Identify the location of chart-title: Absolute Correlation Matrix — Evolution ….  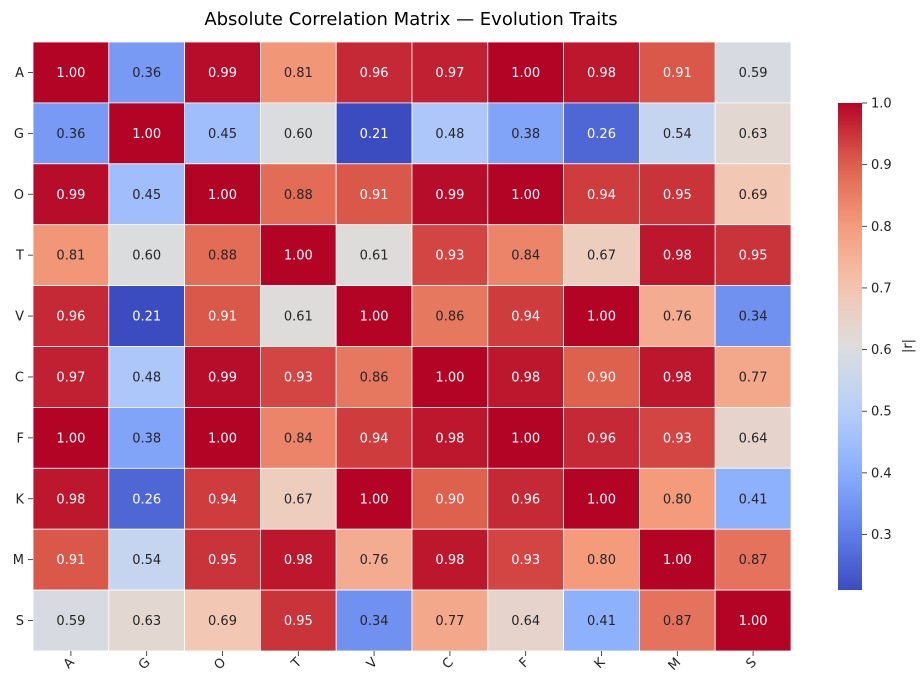
(410, 19).